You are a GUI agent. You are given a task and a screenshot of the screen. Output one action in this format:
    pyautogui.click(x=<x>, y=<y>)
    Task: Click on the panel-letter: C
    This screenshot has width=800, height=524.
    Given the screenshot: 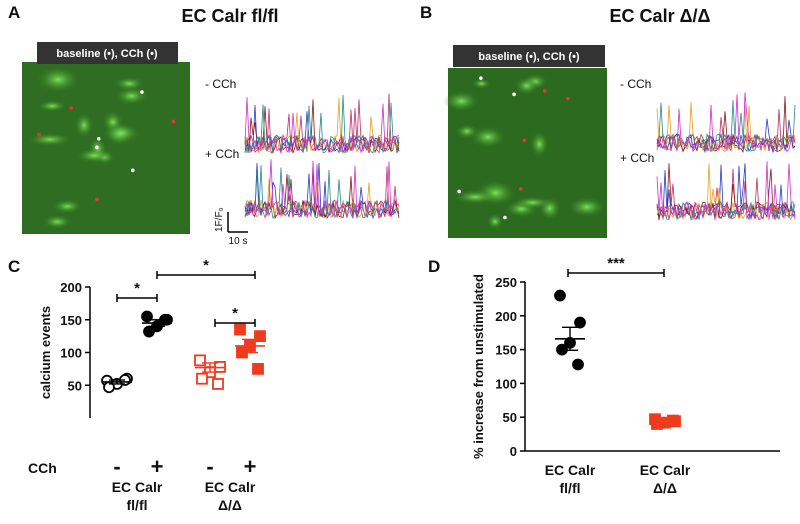 What is the action you would take?
    pyautogui.click(x=14, y=266)
    